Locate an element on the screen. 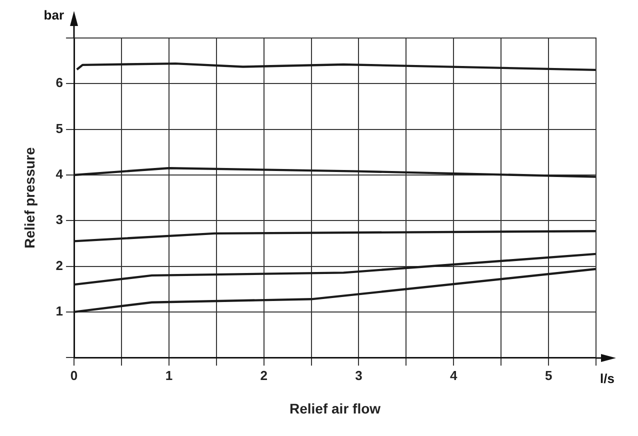 Image resolution: width=638 pixels, height=436 pixels. x-tick-label: 2 is located at coordinates (264, 375).